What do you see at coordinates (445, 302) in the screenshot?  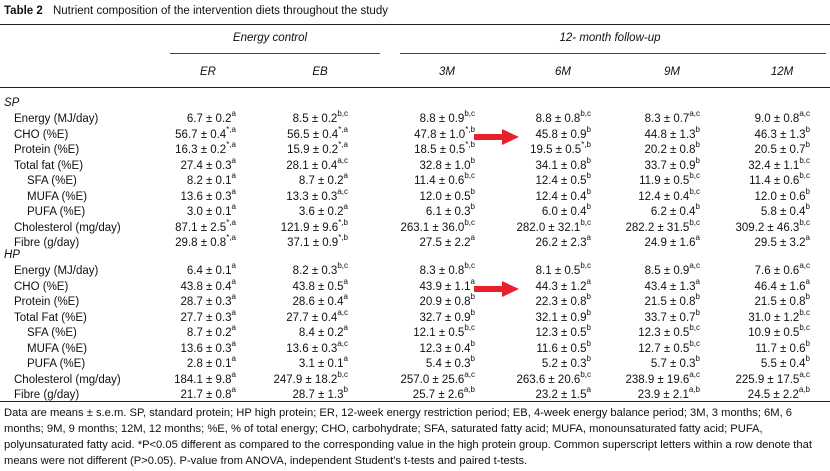 I see `cell-value: 20.9 ± 0.8` at bounding box center [445, 302].